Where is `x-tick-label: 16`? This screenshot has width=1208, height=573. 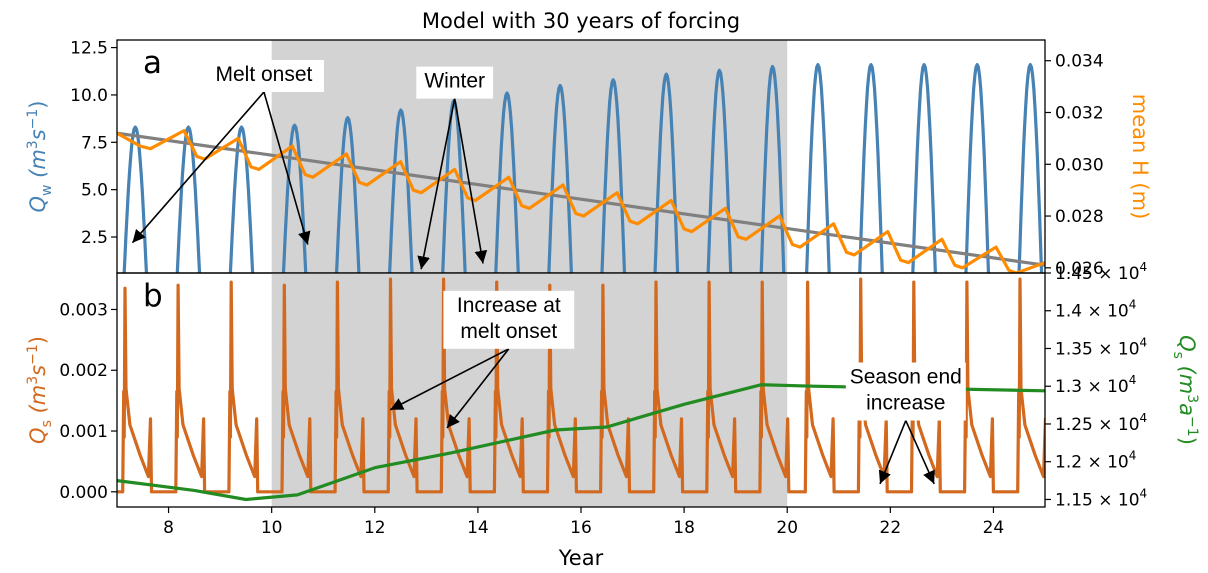 x-tick-label: 16 is located at coordinates (581, 528).